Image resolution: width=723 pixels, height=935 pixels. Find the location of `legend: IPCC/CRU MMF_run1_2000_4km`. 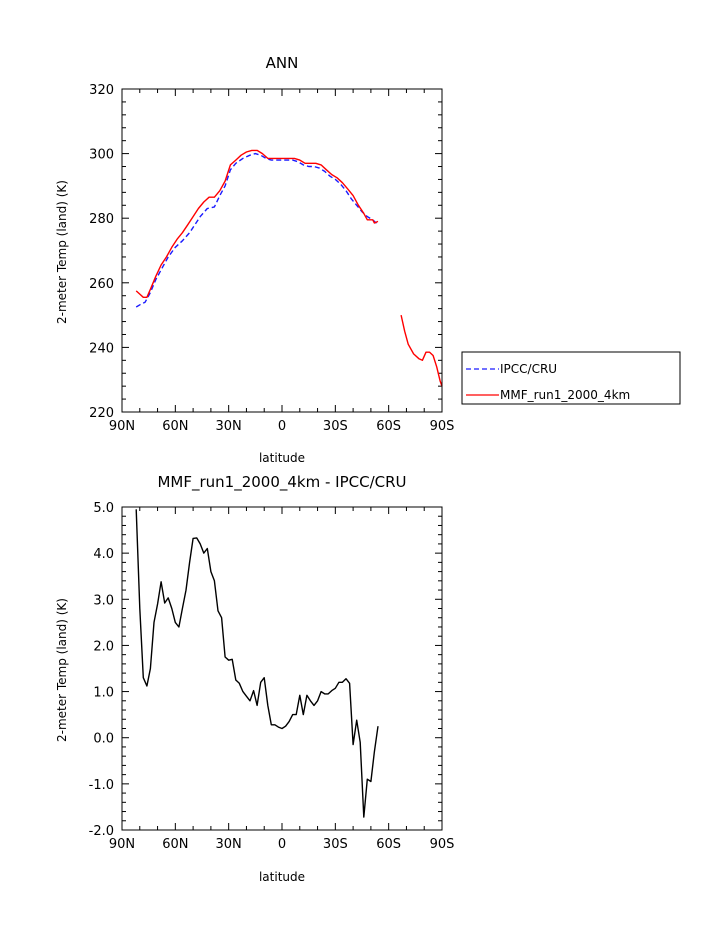

legend: IPCC/CRU MMF_run1_2000_4km is located at coordinates (571, 378).